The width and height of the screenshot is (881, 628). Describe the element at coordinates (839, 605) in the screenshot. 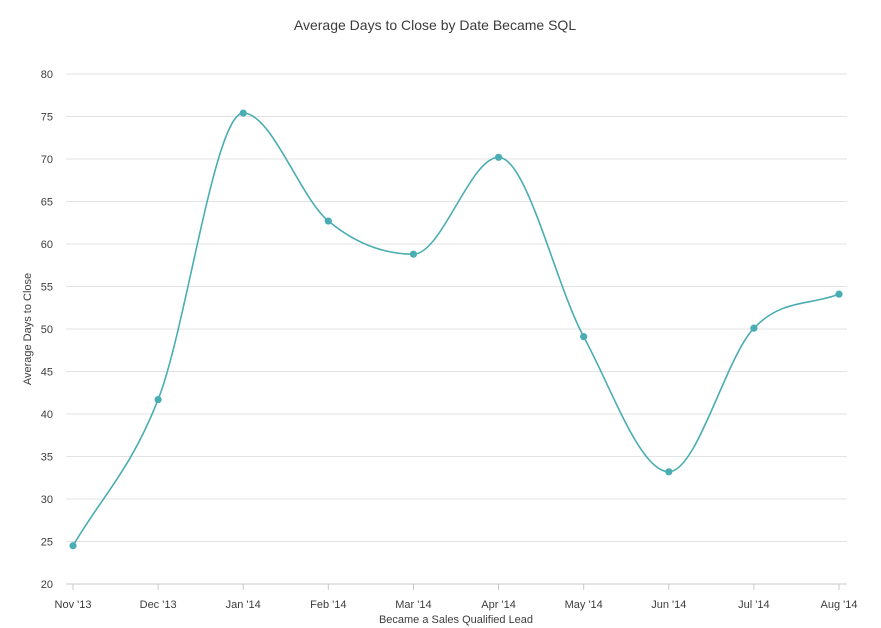

I see `x-tick-label: Aug '14` at that location.